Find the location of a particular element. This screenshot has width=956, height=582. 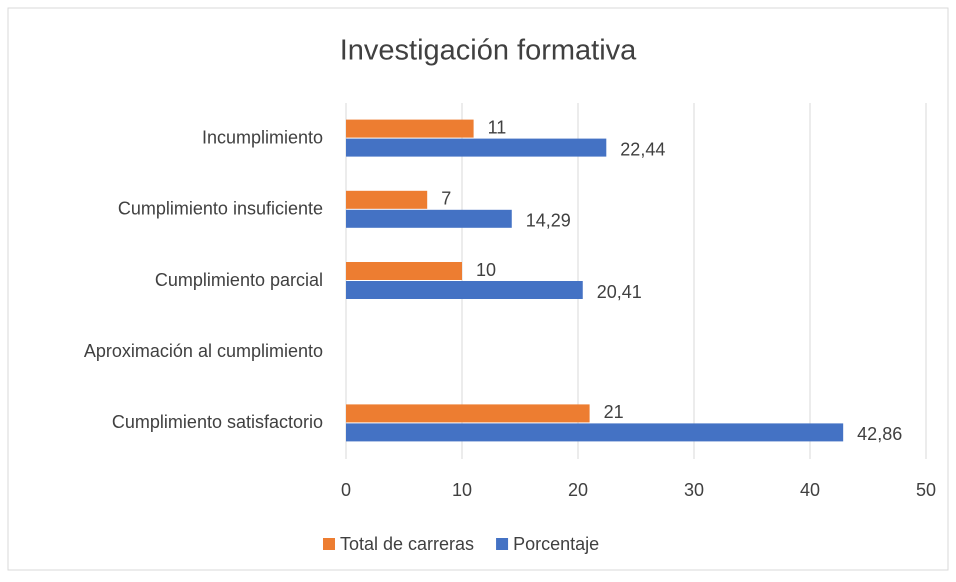

legend-label: Porcentaje is located at coordinates (556, 544).